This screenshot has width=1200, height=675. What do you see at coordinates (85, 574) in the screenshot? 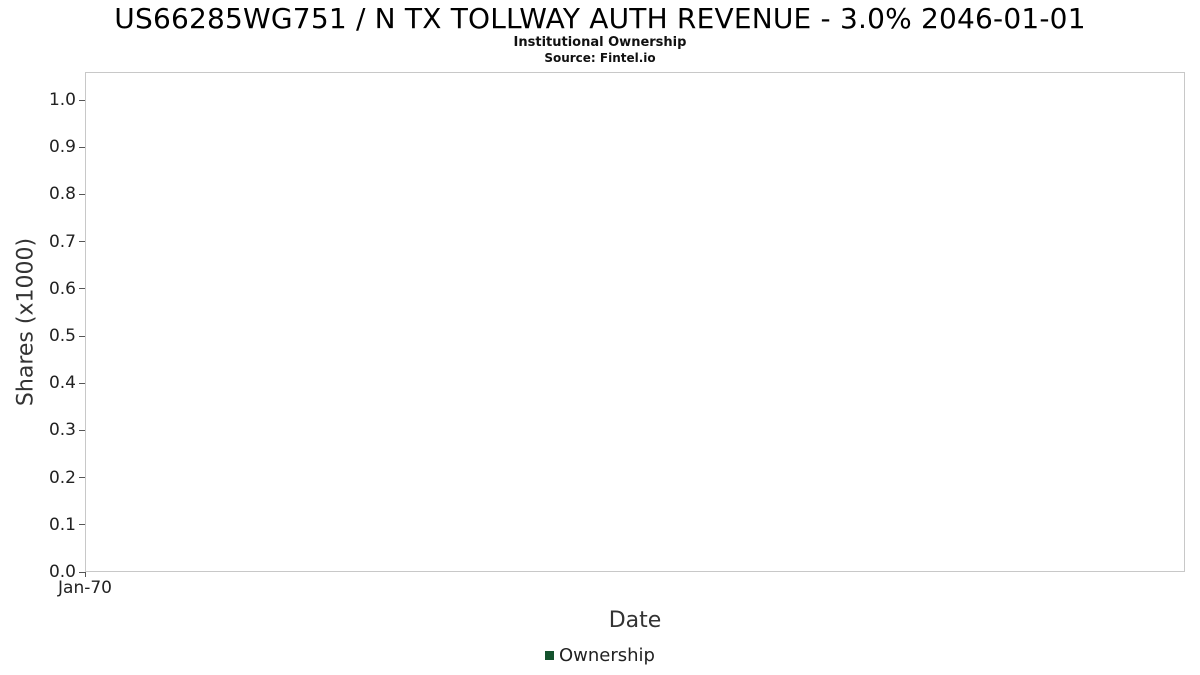
I see `x-tick-mark` at bounding box center [85, 574].